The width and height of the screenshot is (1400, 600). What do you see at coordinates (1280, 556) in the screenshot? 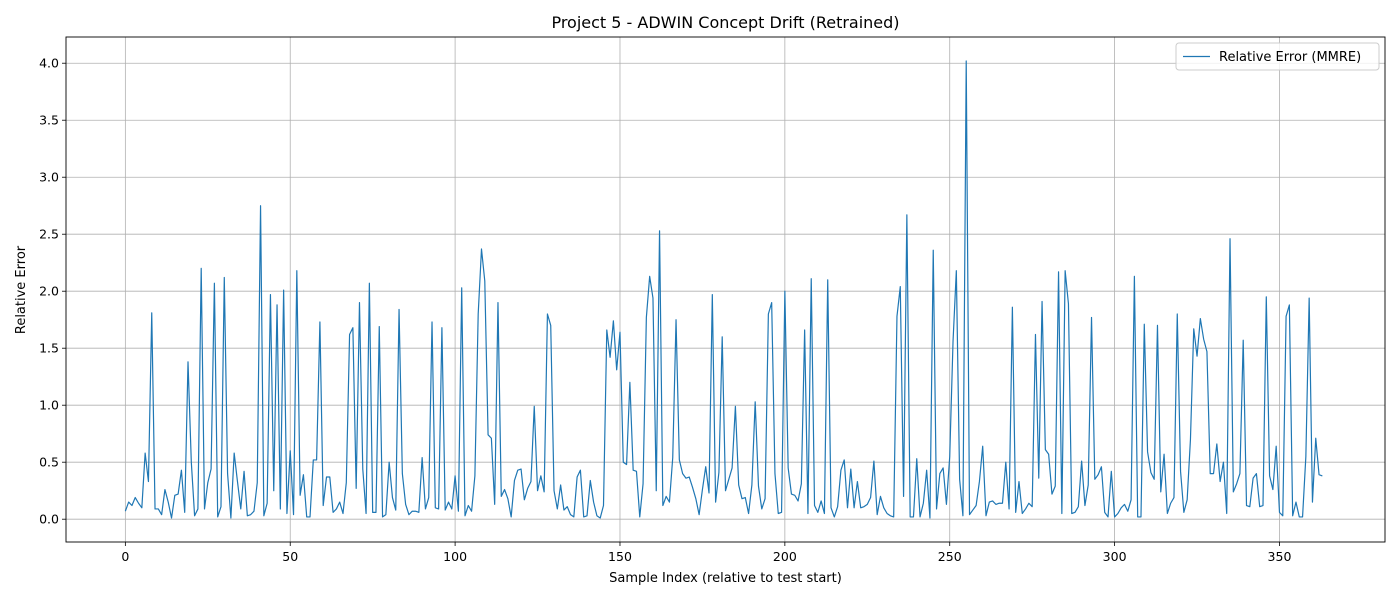
I see `x-tick-label: 350` at bounding box center [1280, 556].